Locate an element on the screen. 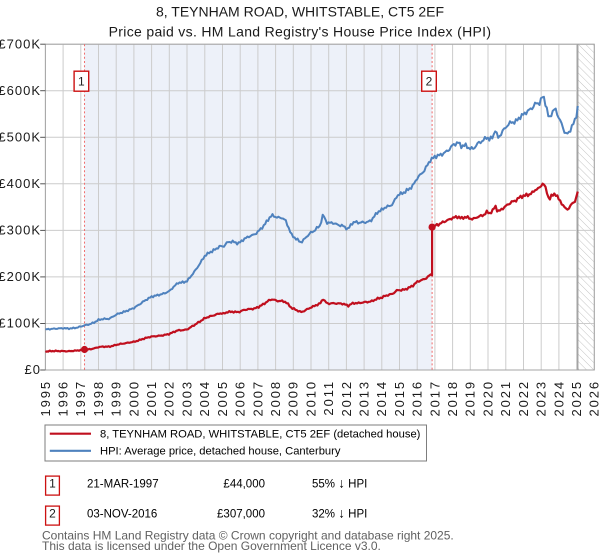 Image resolution: width=600 pixels, height=560 pixels. svg-text: £200K is located at coordinates (20, 276).